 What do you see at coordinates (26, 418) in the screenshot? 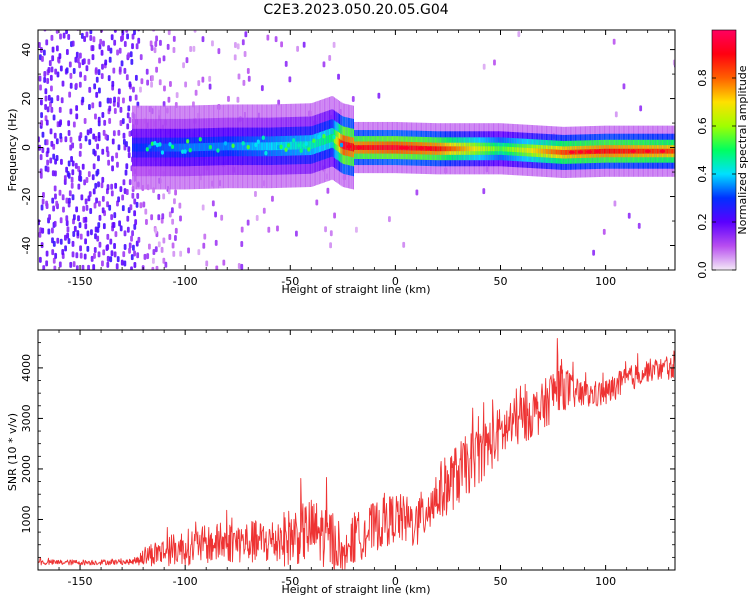
I see `y-tick-label: 3000` at bounding box center [26, 418].